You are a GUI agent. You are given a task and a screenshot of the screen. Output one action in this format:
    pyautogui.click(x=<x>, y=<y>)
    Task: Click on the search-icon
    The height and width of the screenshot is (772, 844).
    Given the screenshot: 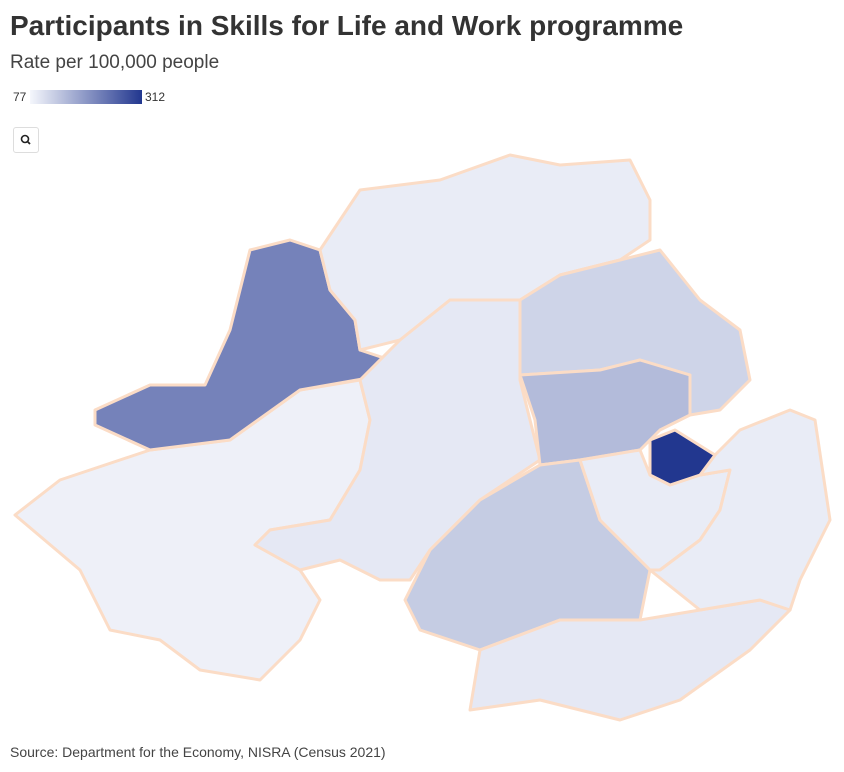 What is the action you would take?
    pyautogui.click(x=25, y=139)
    